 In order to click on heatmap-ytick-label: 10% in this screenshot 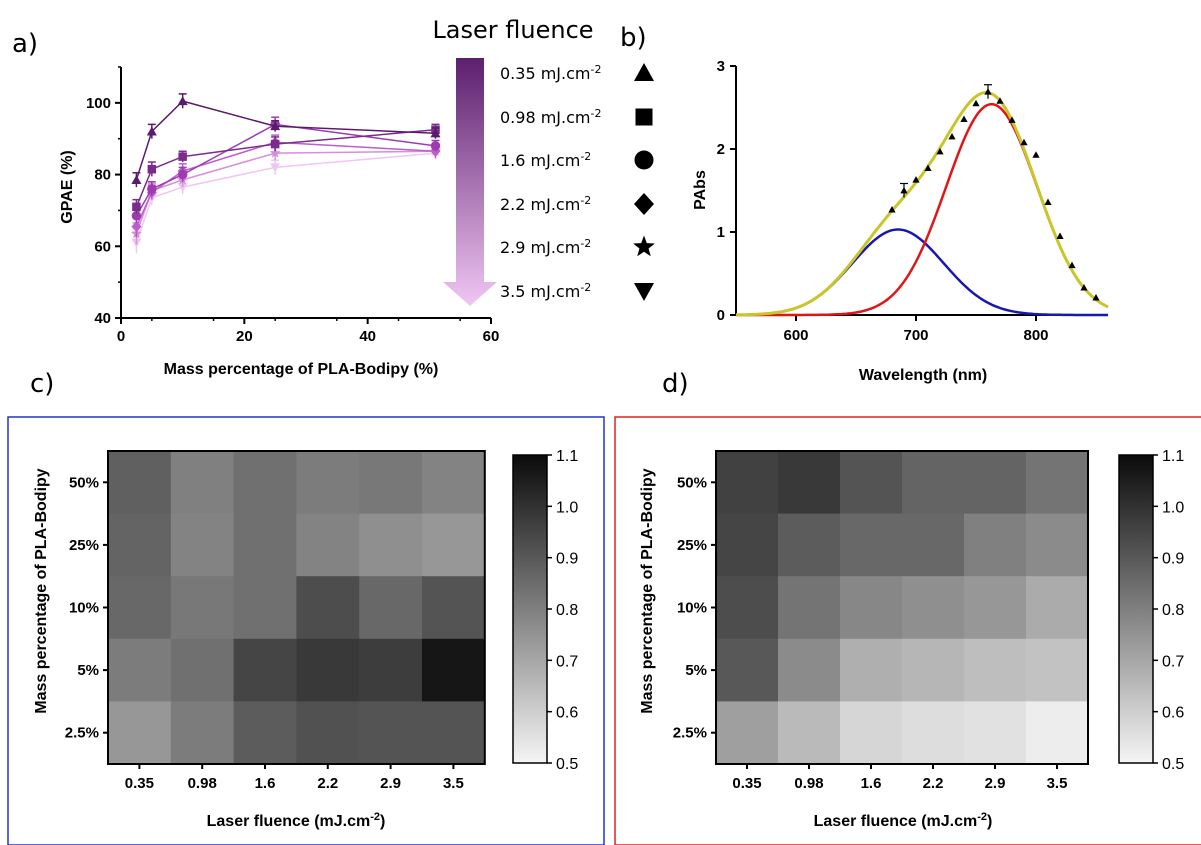, I will do `click(692, 608)`.